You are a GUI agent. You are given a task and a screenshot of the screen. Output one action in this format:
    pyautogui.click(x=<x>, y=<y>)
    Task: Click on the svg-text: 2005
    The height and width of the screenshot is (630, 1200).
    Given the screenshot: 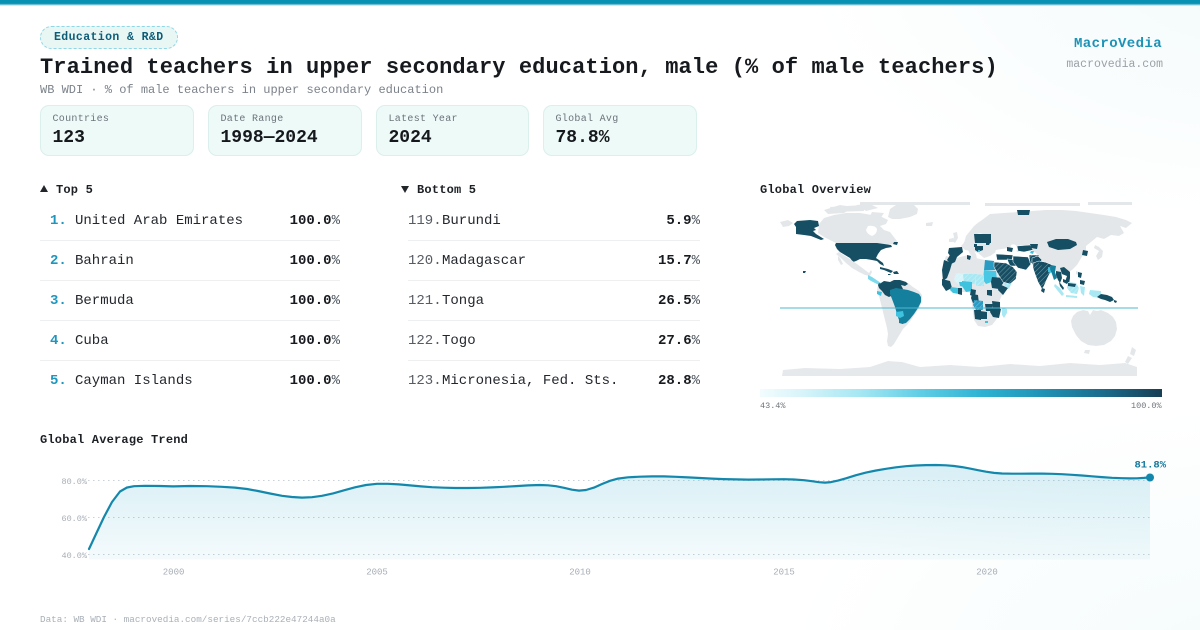 What is the action you would take?
    pyautogui.click(x=377, y=573)
    